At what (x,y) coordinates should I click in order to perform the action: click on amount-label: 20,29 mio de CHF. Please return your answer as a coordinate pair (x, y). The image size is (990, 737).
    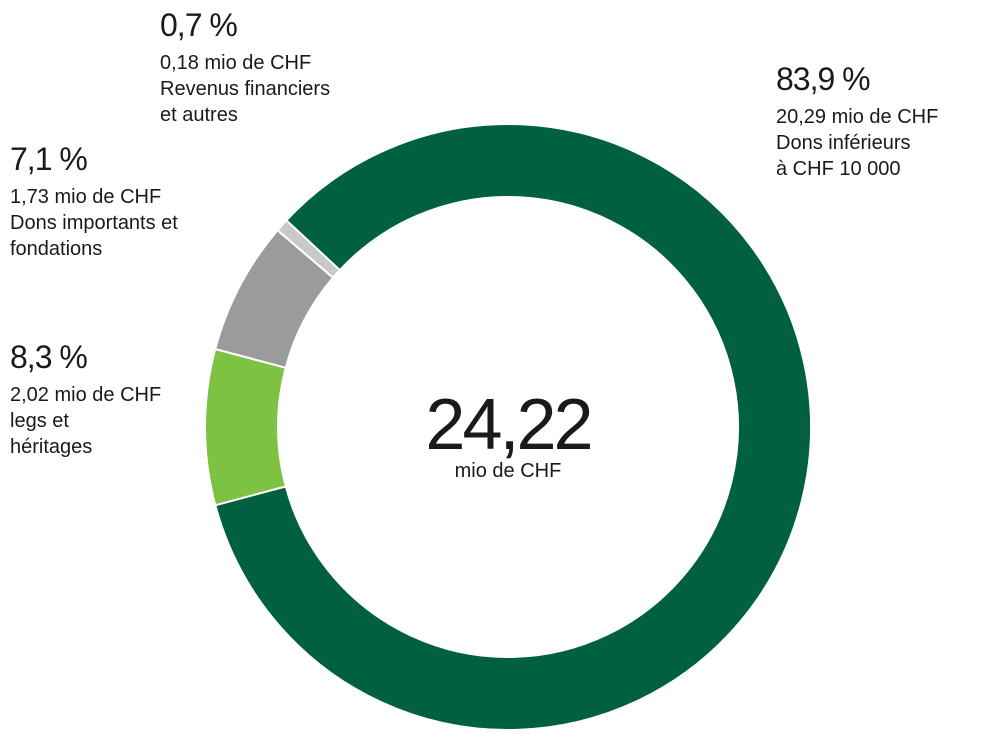
    Looking at the image, I should click on (857, 117).